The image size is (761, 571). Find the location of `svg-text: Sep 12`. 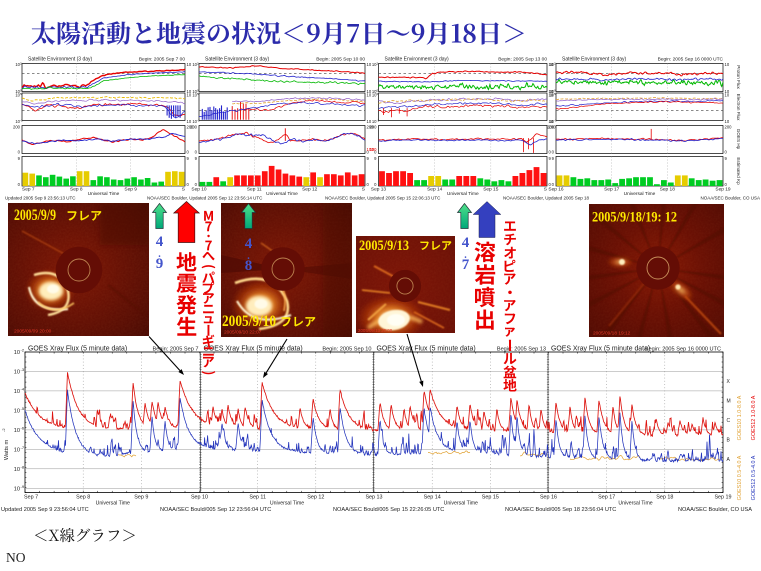

svg-text: Sep 12 is located at coordinates (310, 190).